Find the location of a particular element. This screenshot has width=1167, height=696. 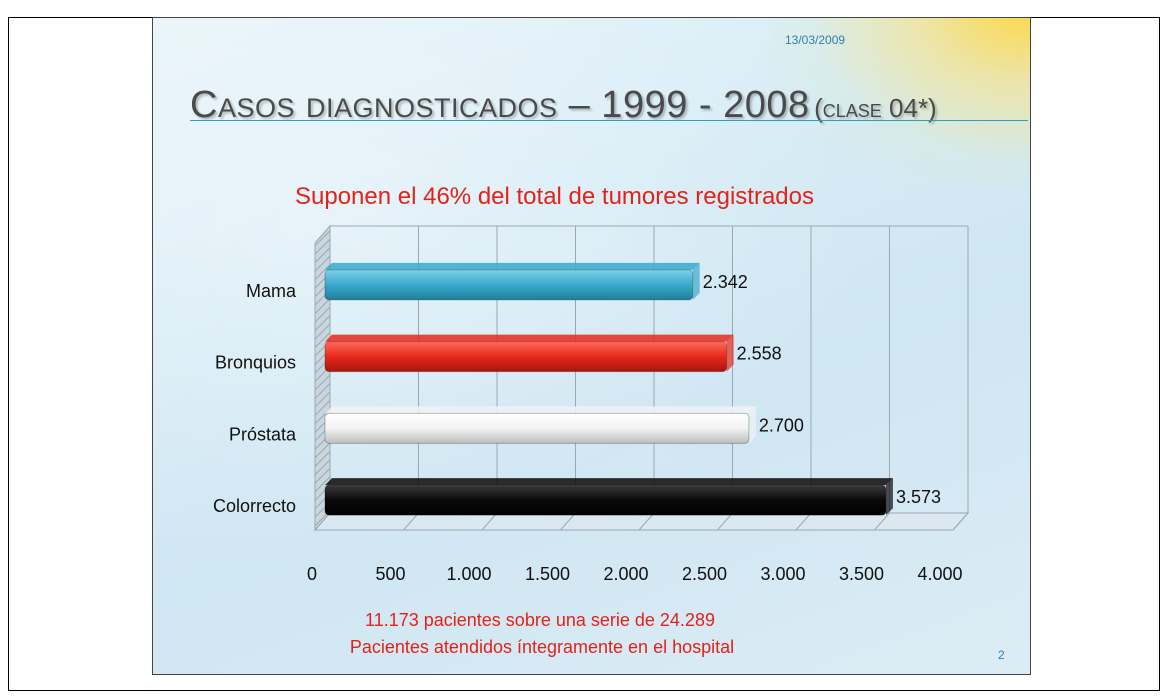

x-tick-label-4: 2.000 is located at coordinates (625, 574).